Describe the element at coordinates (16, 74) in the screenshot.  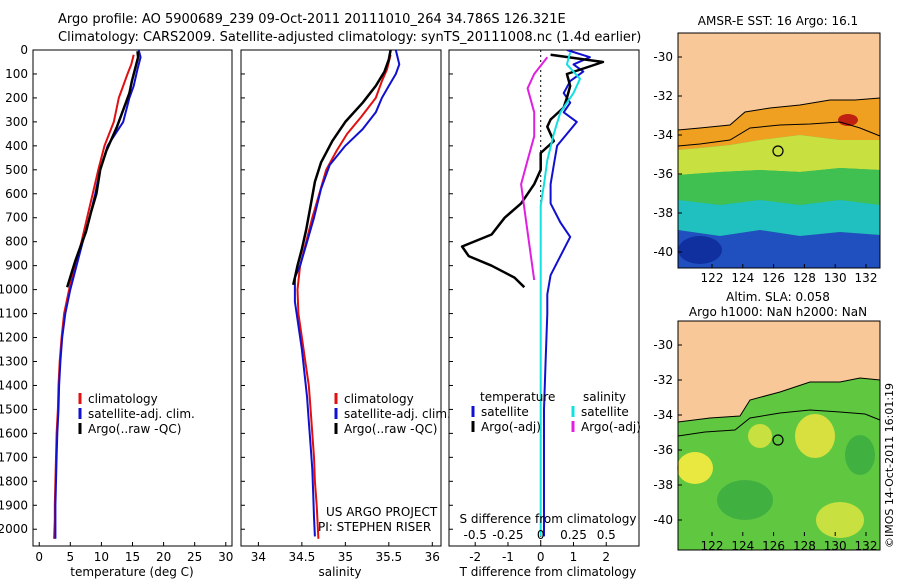
I see `depth-tick-label: 100` at that location.